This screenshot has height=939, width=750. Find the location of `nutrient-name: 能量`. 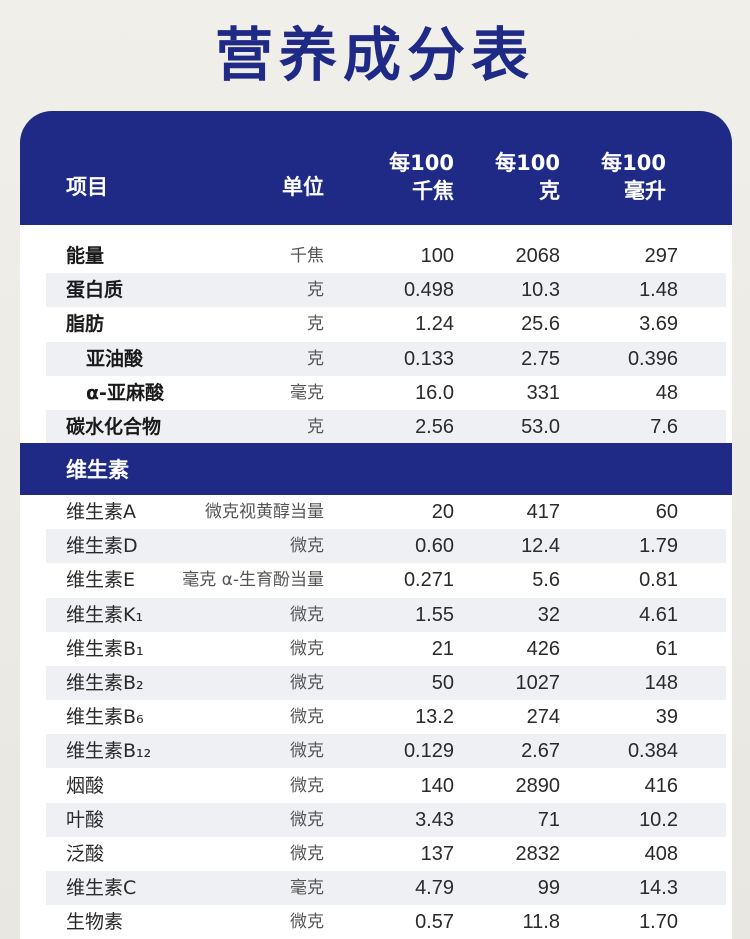

nutrient-name: 能量 is located at coordinates (85, 256).